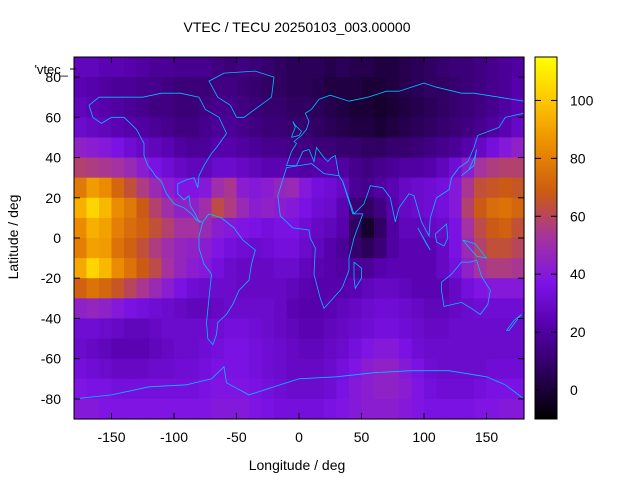 The height and width of the screenshot is (485, 640). I want to click on x-tick-label: 100, so click(424, 437).